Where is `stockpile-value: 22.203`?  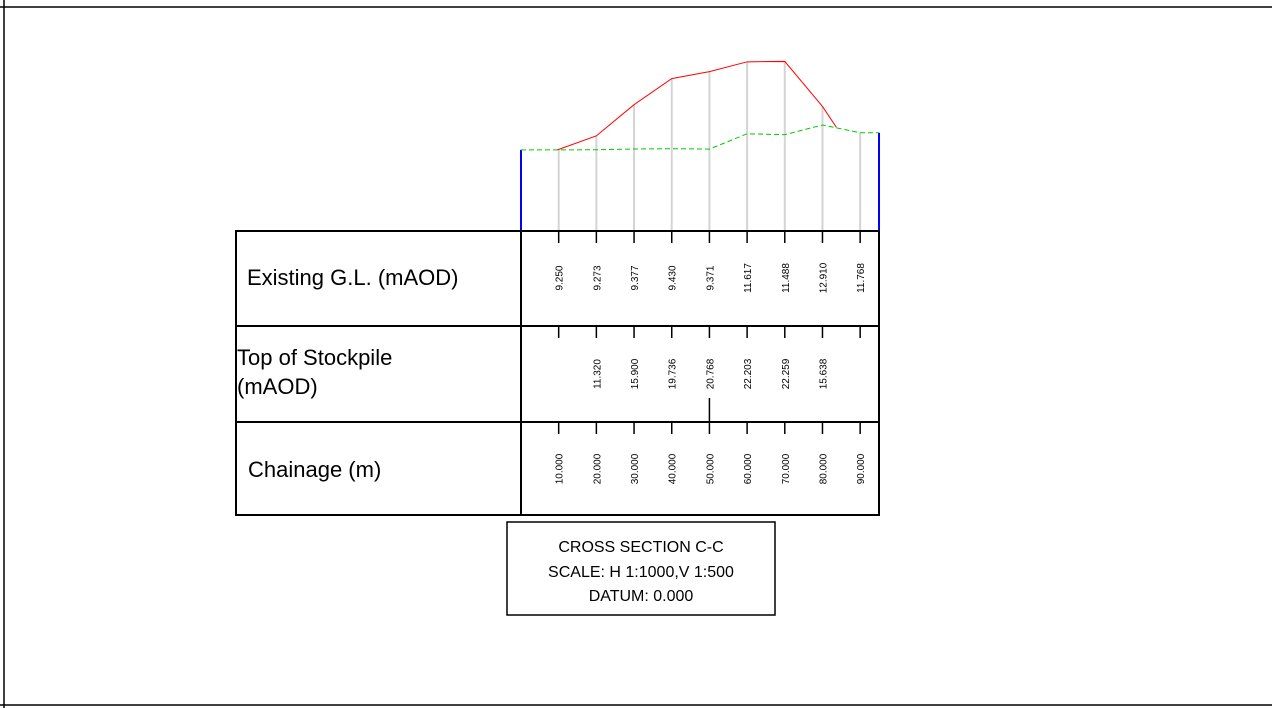
stockpile-value: 22.203 is located at coordinates (748, 373).